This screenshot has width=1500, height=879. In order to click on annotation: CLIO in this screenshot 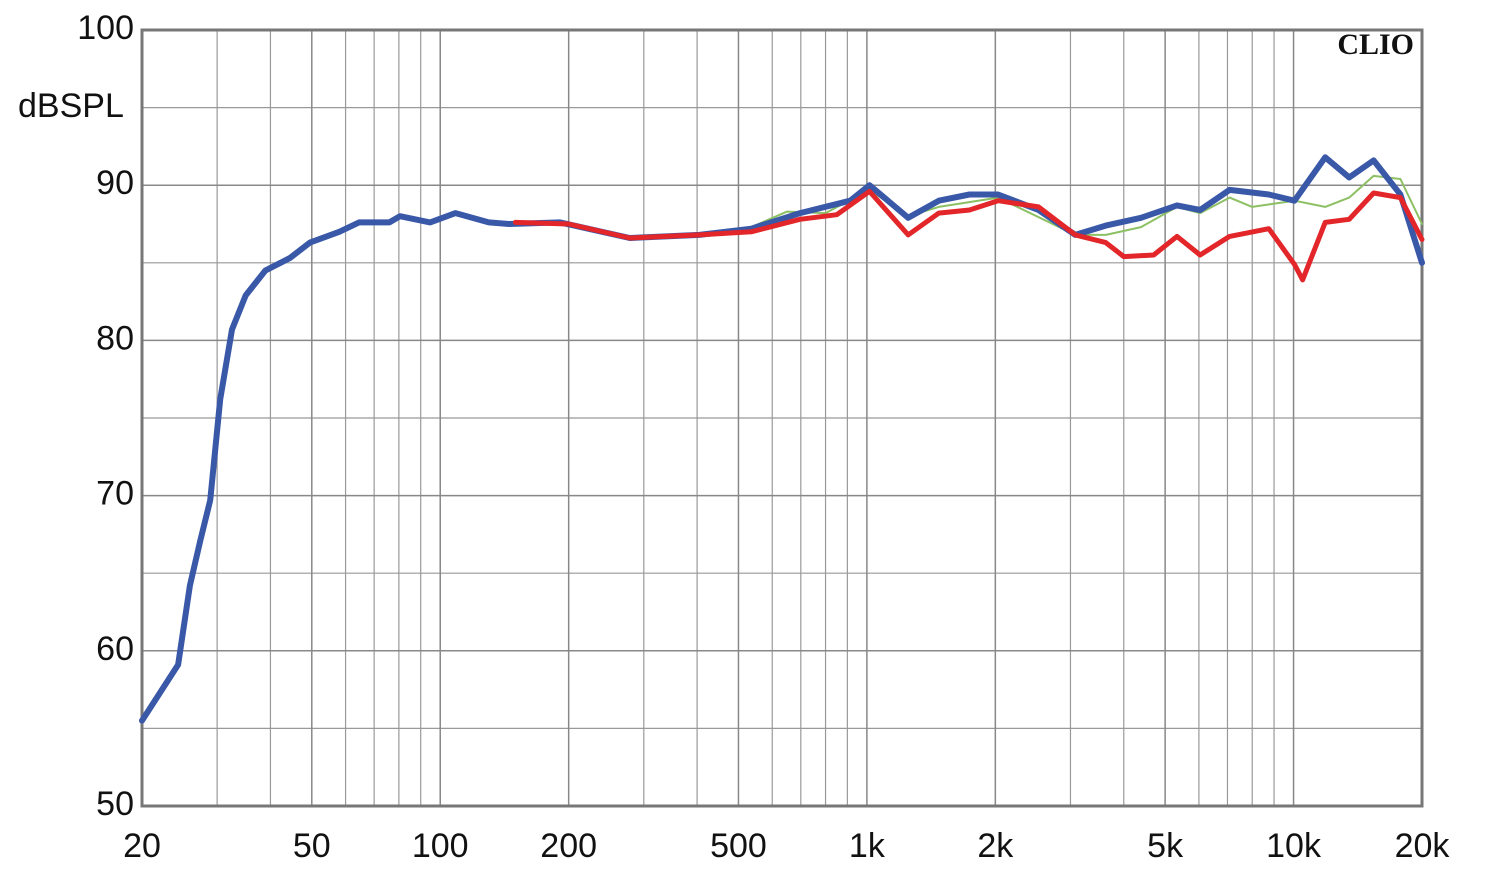, I will do `click(1375, 44)`.